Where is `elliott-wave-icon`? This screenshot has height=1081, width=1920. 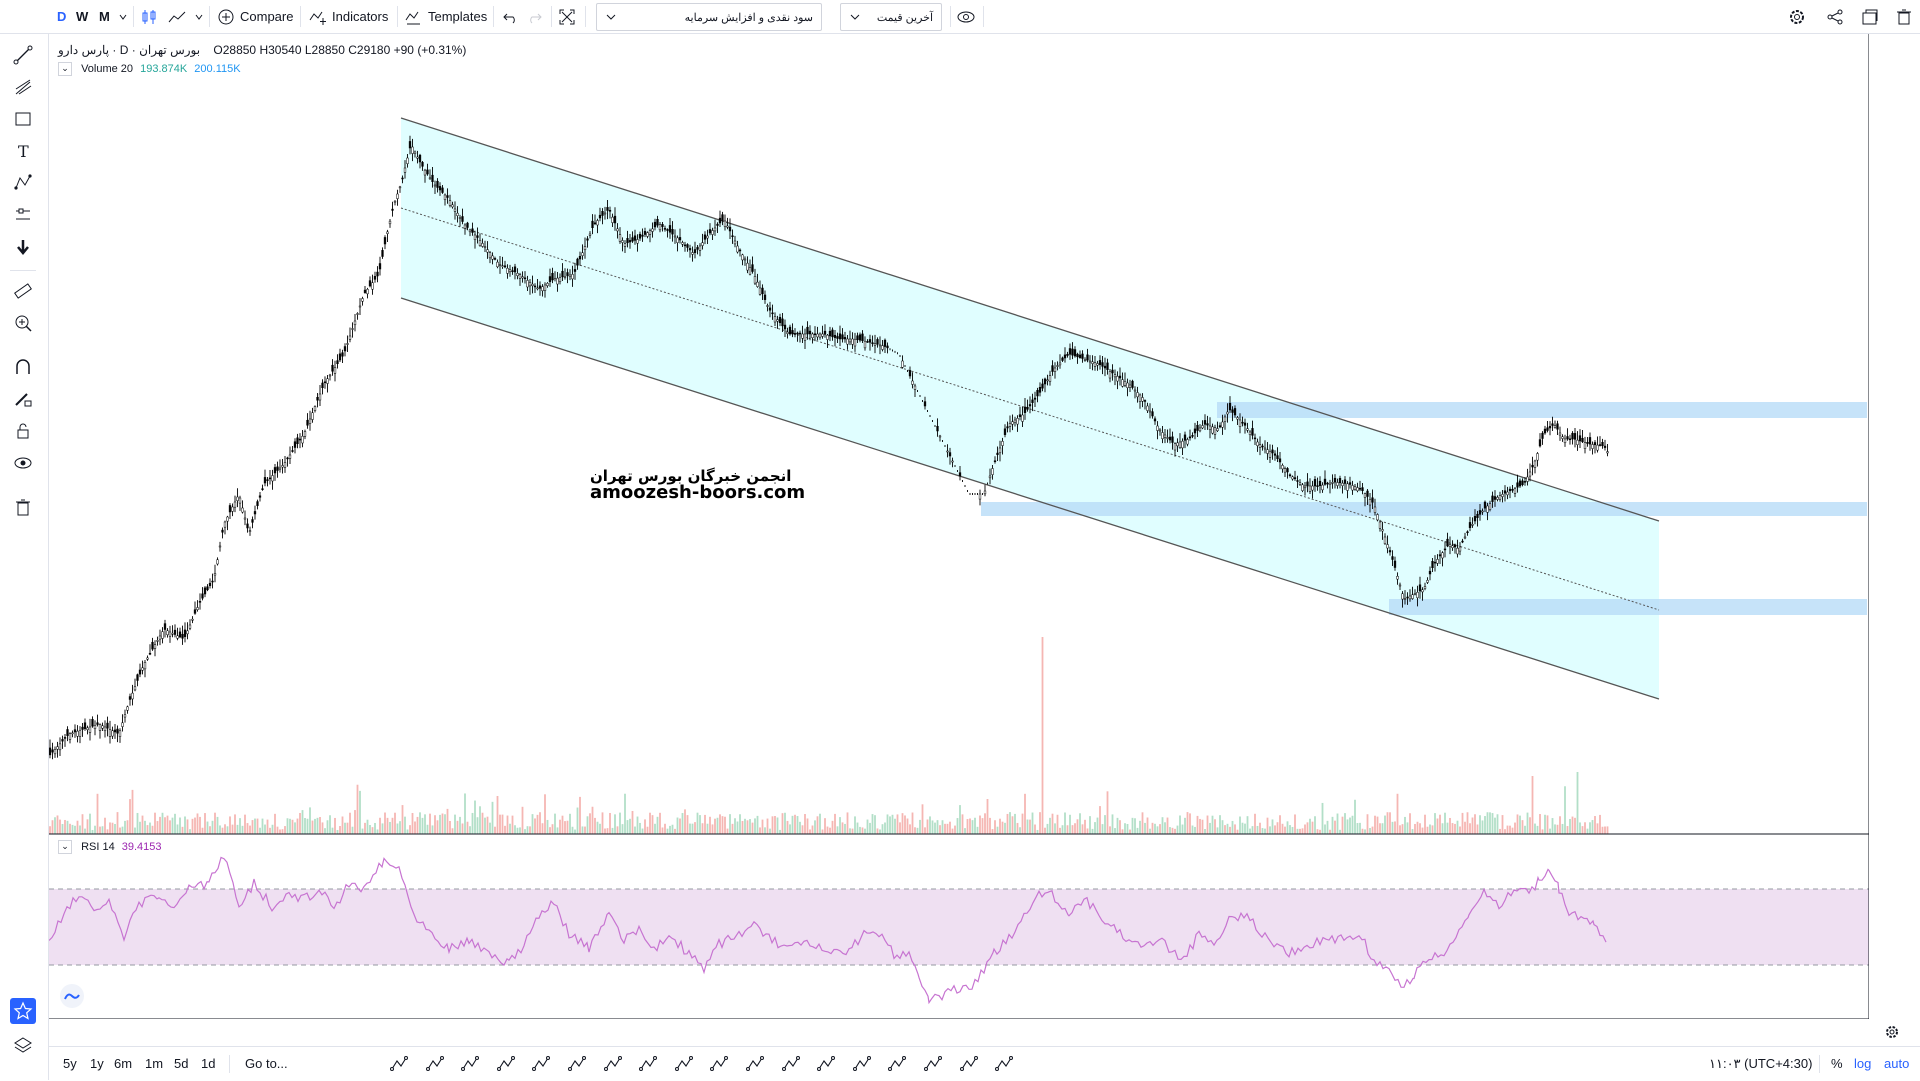 elliott-wave-icon is located at coordinates (897, 1064).